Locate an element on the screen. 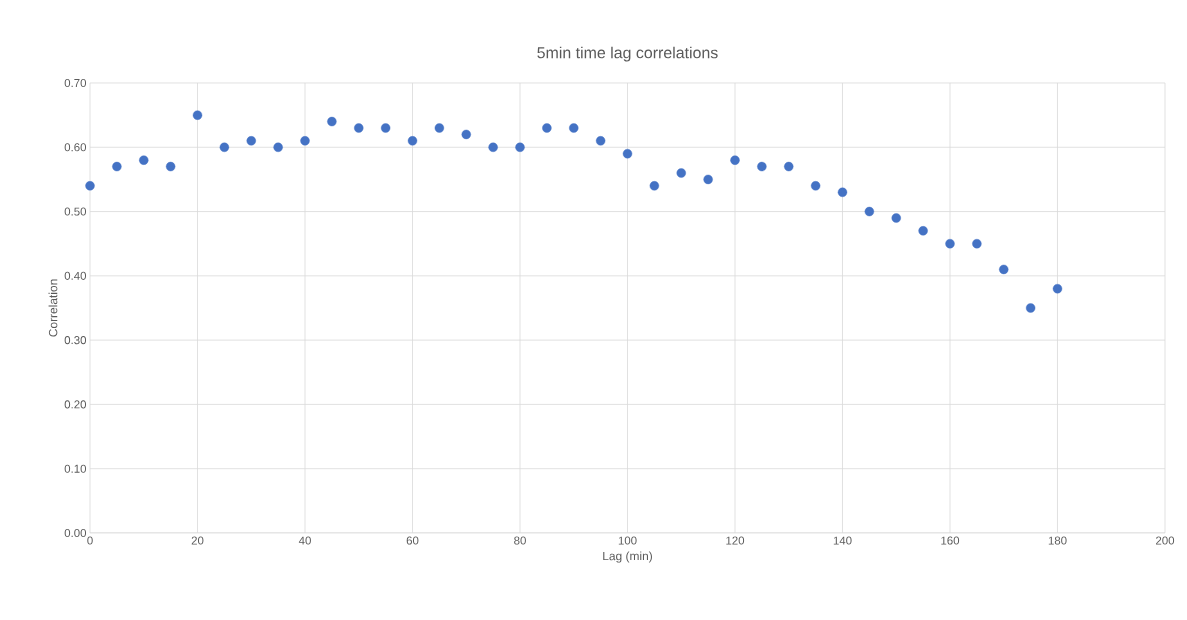  x-tick-label: 180 is located at coordinates (1057, 540).